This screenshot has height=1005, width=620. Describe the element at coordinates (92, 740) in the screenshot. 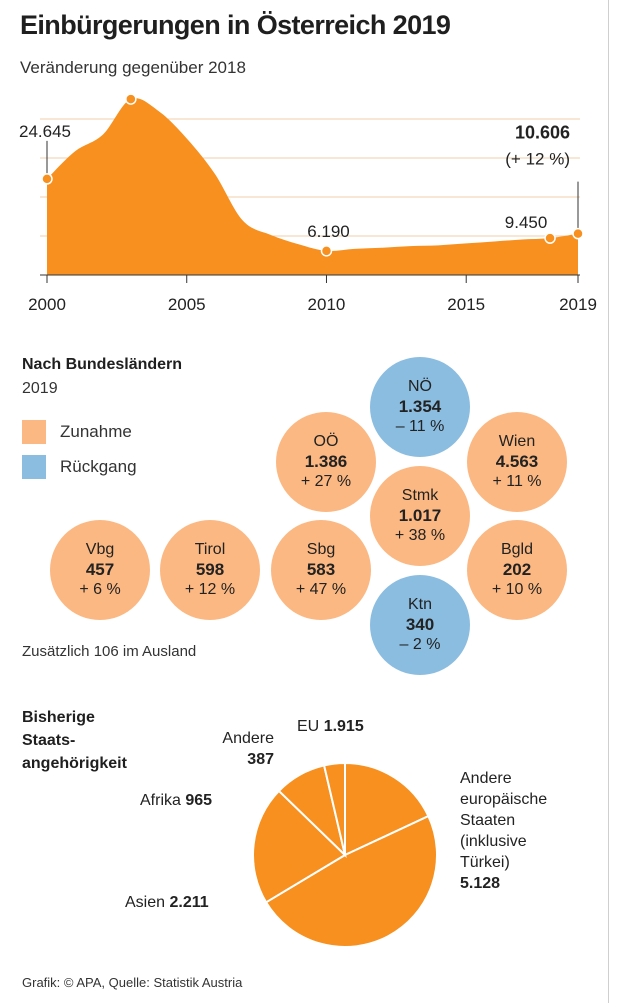

I see `pie-title: Bisherige Staats- angehörigkeit` at that location.